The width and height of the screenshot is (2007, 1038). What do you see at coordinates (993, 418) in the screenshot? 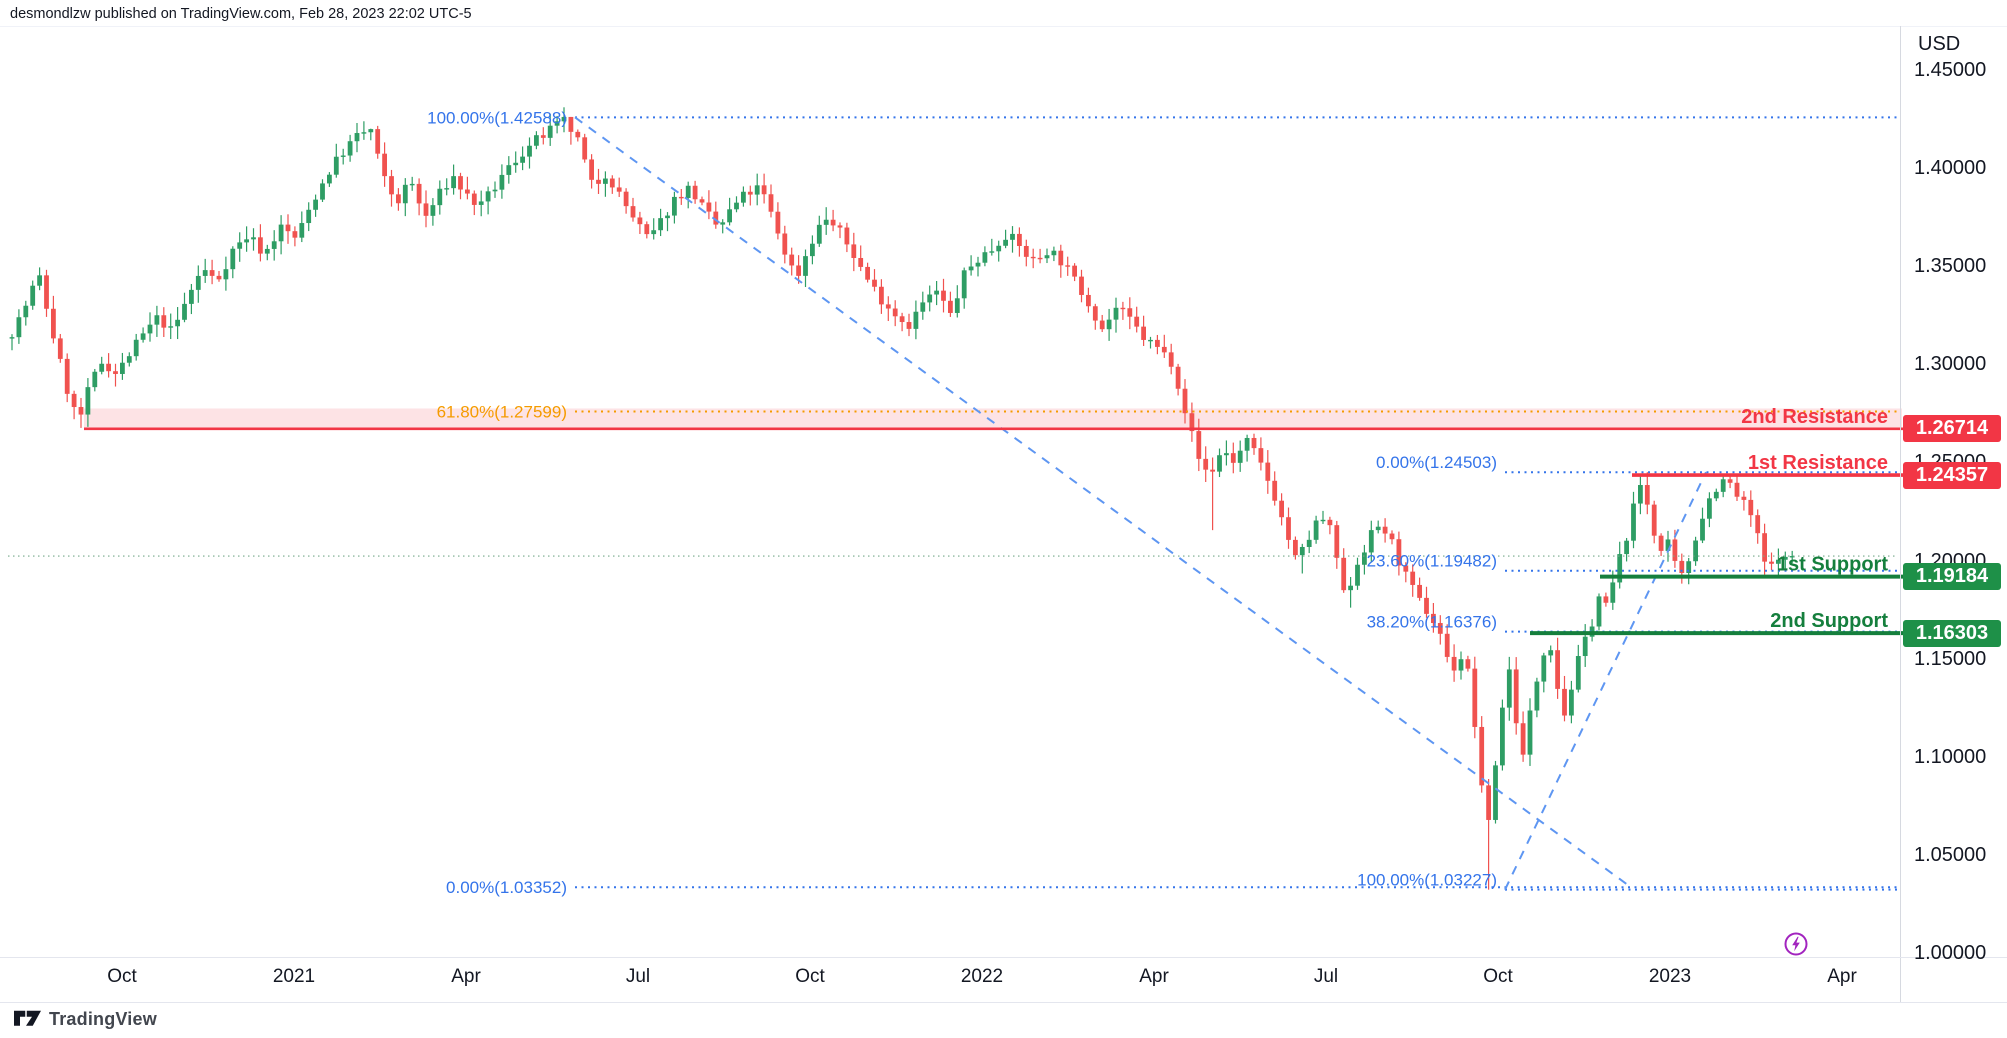
I see `resistance-zone` at bounding box center [993, 418].